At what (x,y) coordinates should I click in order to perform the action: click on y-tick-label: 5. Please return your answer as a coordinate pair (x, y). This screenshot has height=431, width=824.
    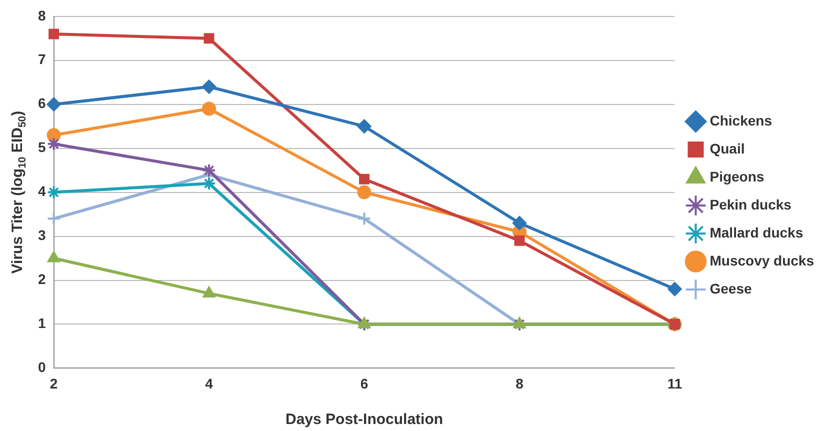
    Looking at the image, I should click on (42, 147).